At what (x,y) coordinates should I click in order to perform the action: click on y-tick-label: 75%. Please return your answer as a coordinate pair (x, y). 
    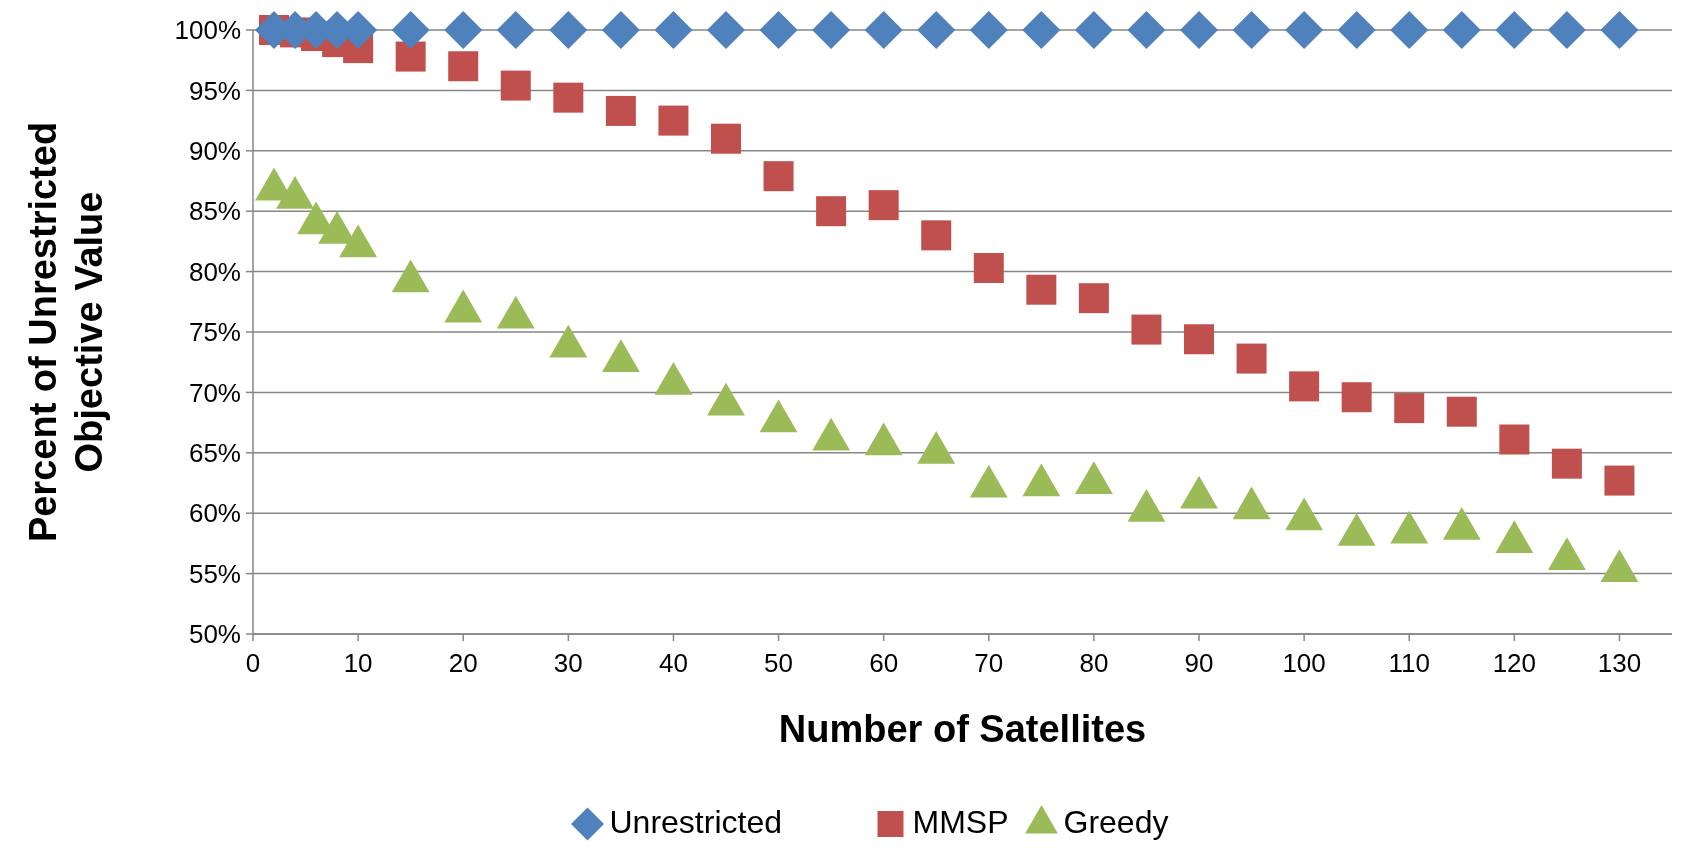
    Looking at the image, I should click on (214, 332).